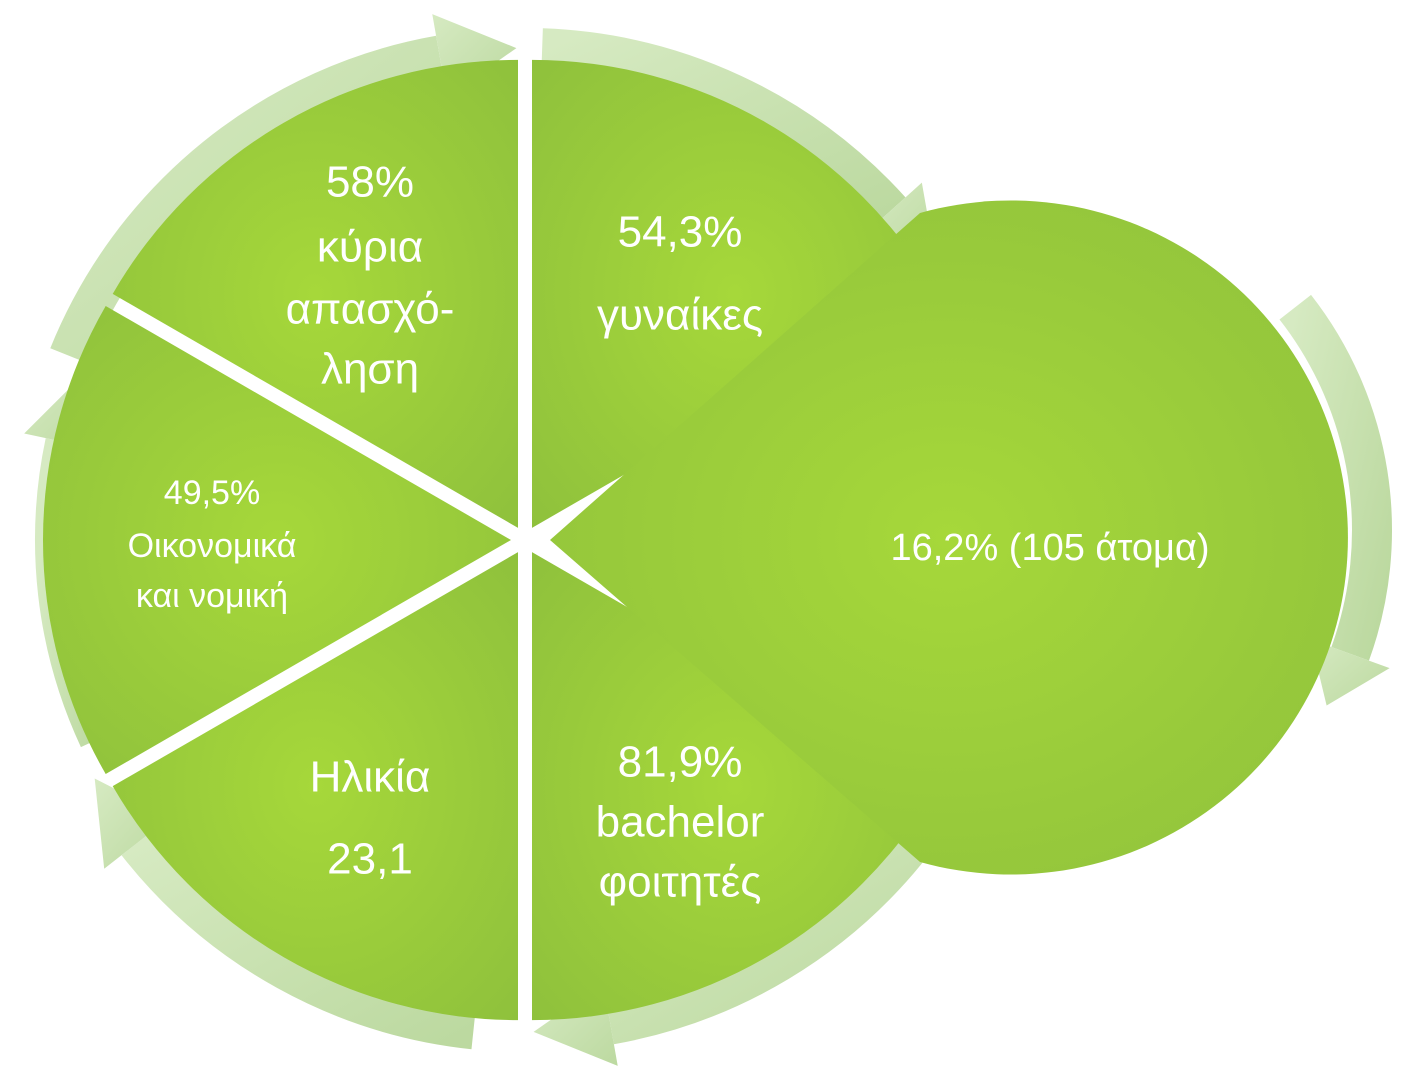  What do you see at coordinates (370, 777) in the screenshot?
I see `segment-label: Ηλικία` at bounding box center [370, 777].